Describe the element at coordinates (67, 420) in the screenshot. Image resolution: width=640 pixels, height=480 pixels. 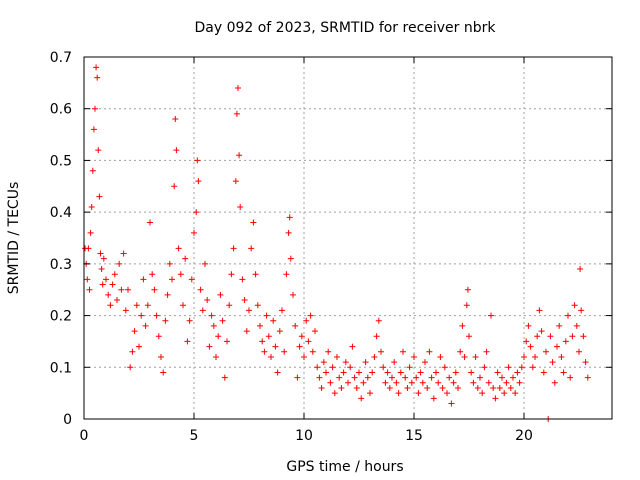
I see `y-tick-label: 0` at that location.